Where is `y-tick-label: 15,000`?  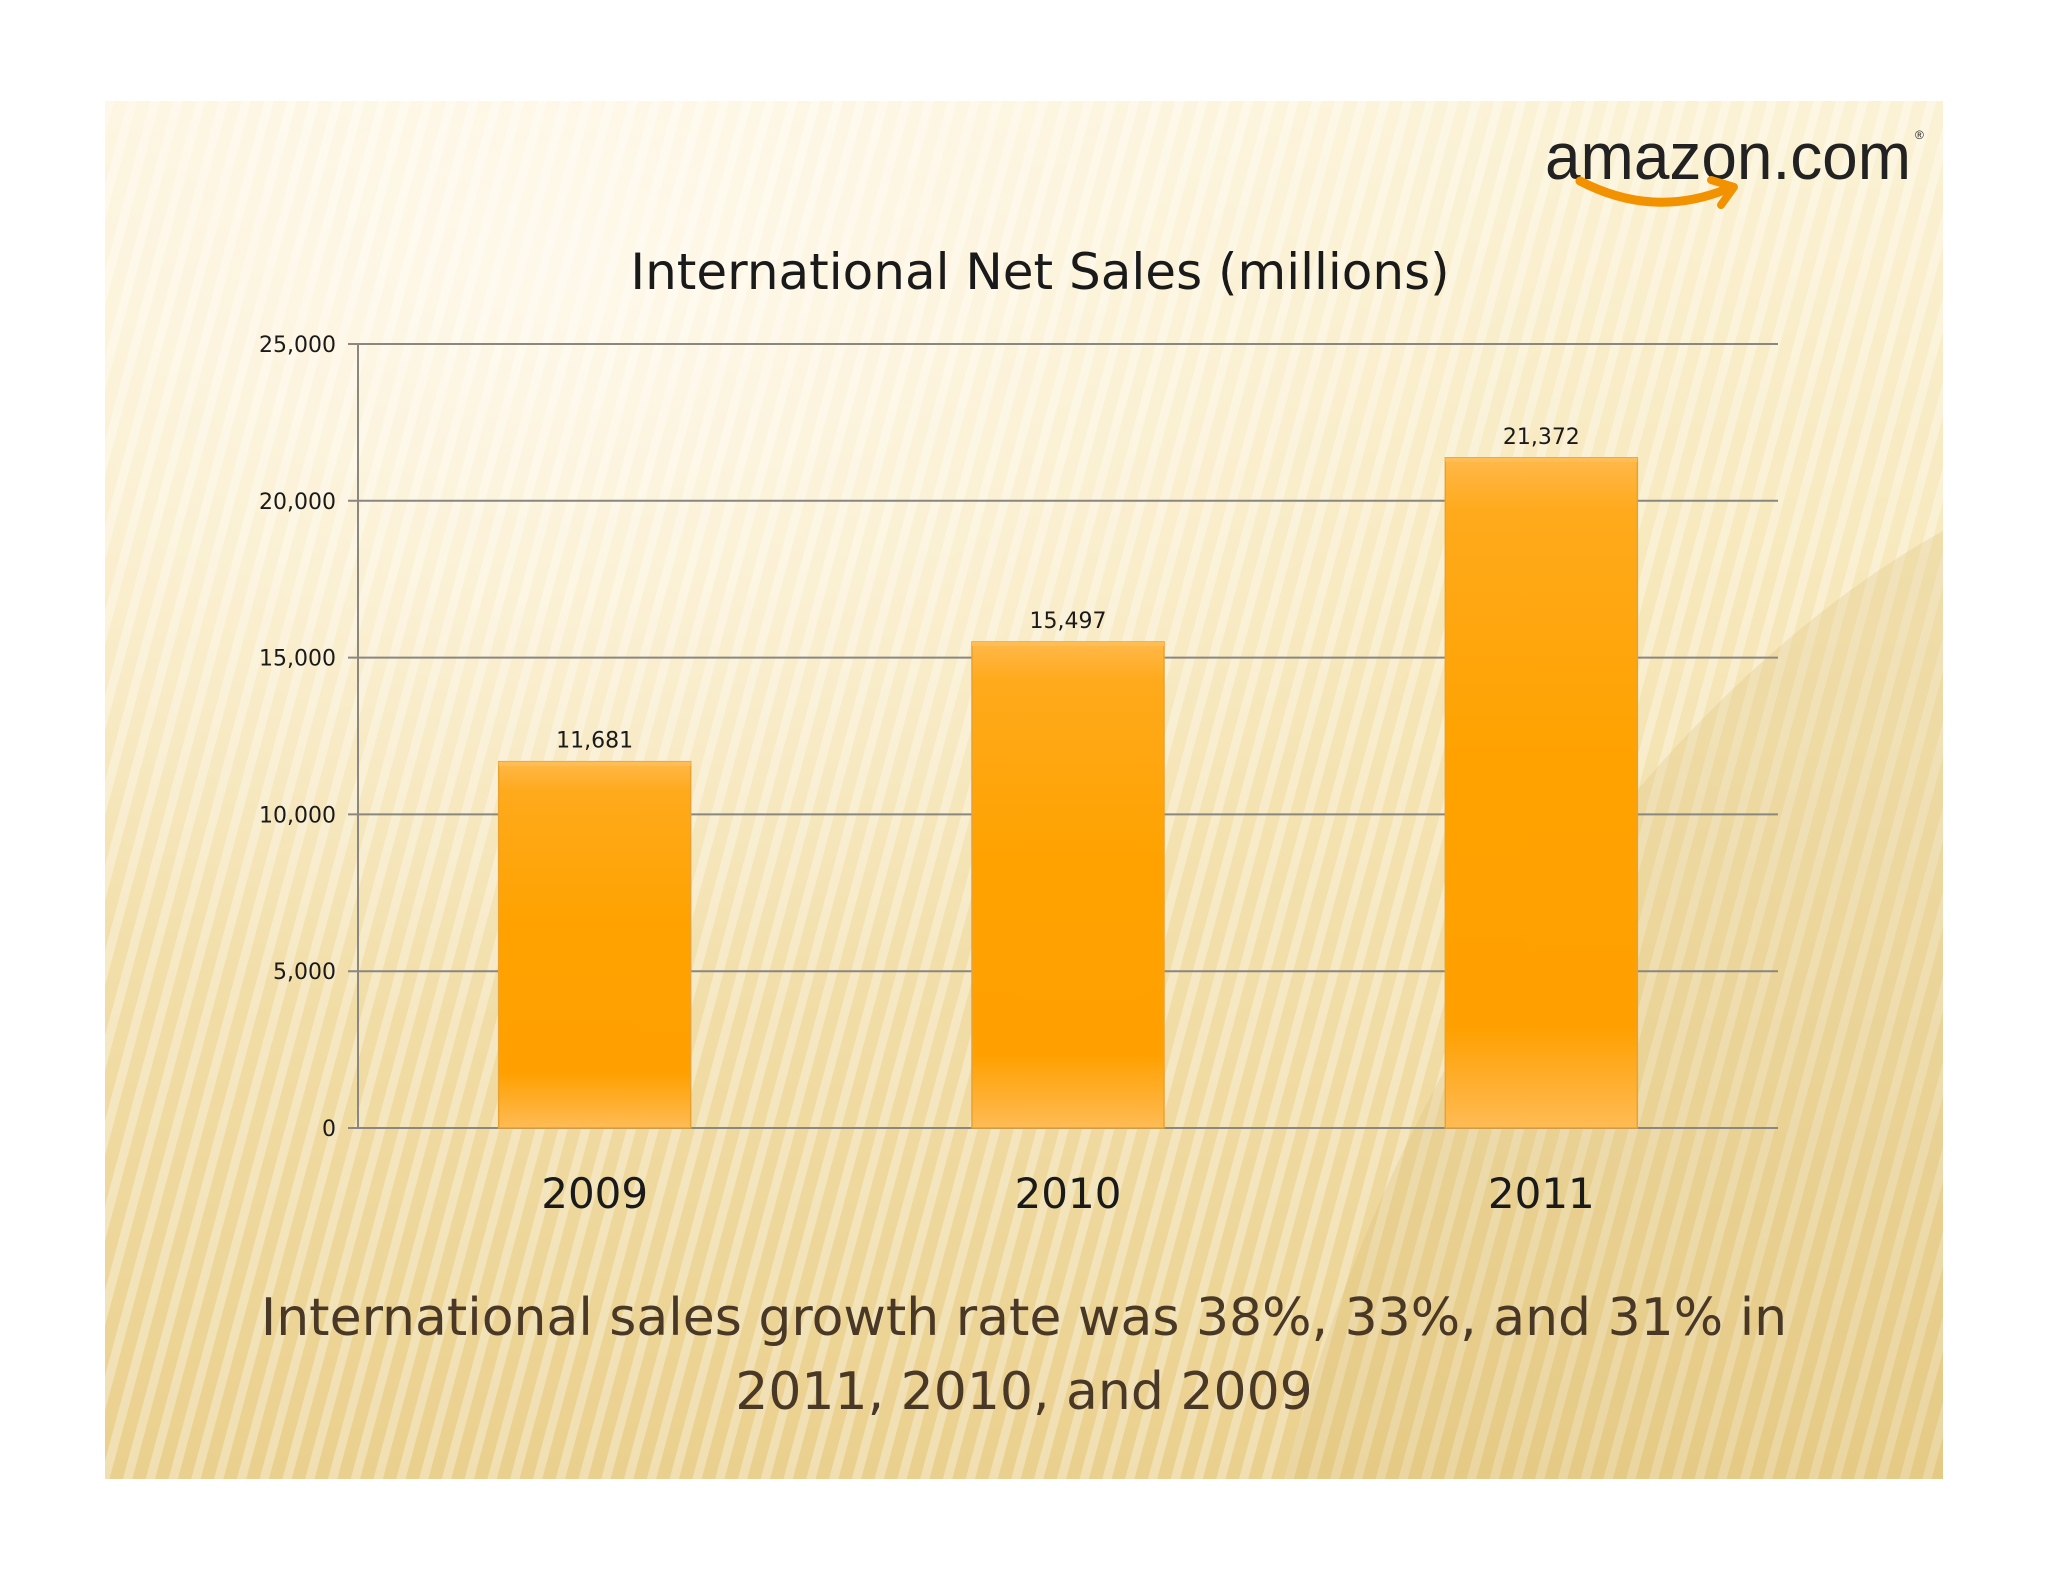
y-tick-label: 15,000 is located at coordinates (297, 659).